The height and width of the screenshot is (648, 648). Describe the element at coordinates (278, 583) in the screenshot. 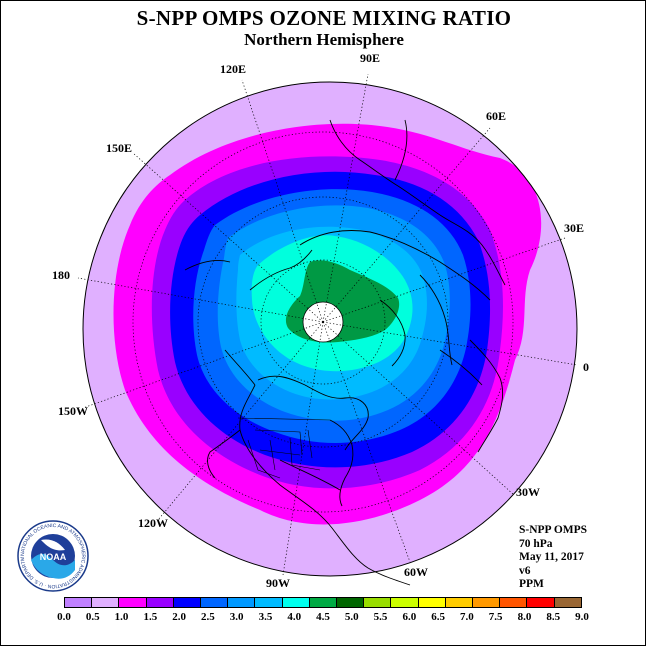

I see `lon-label-90w: 90W` at that location.